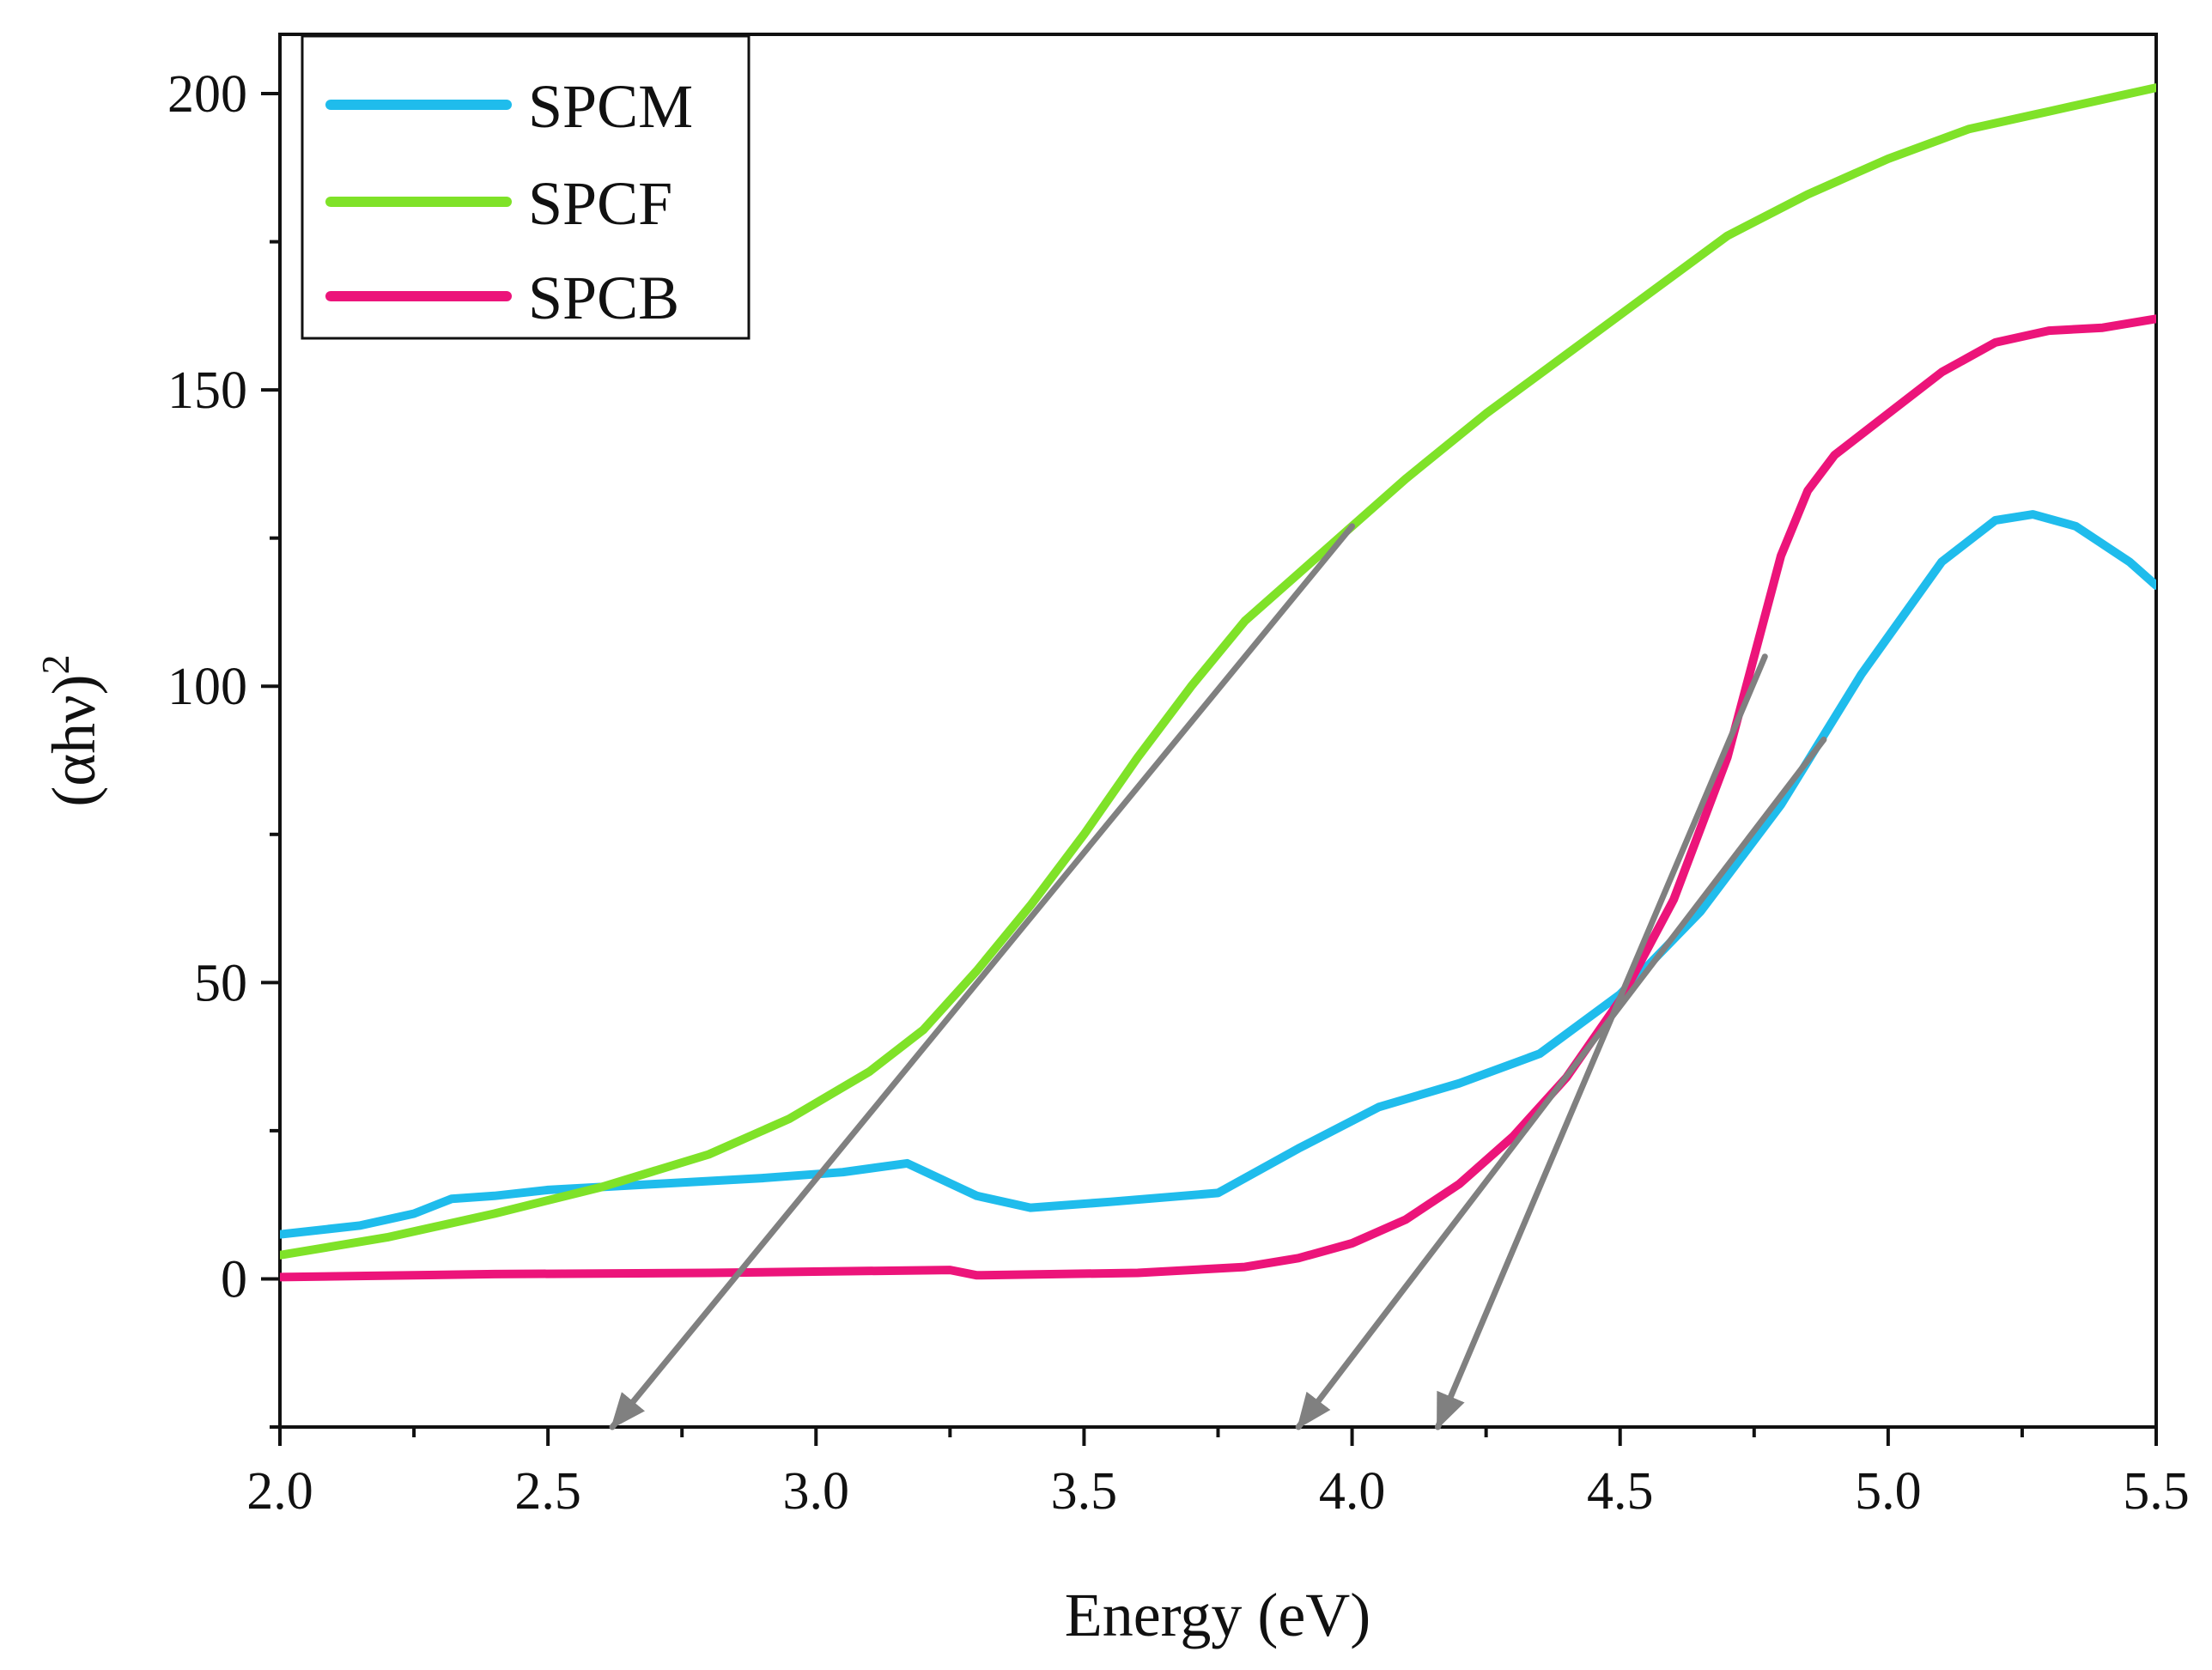 The image size is (2212, 1670). Describe the element at coordinates (1620, 1491) in the screenshot. I see `x-tick-label: 4.5` at that location.